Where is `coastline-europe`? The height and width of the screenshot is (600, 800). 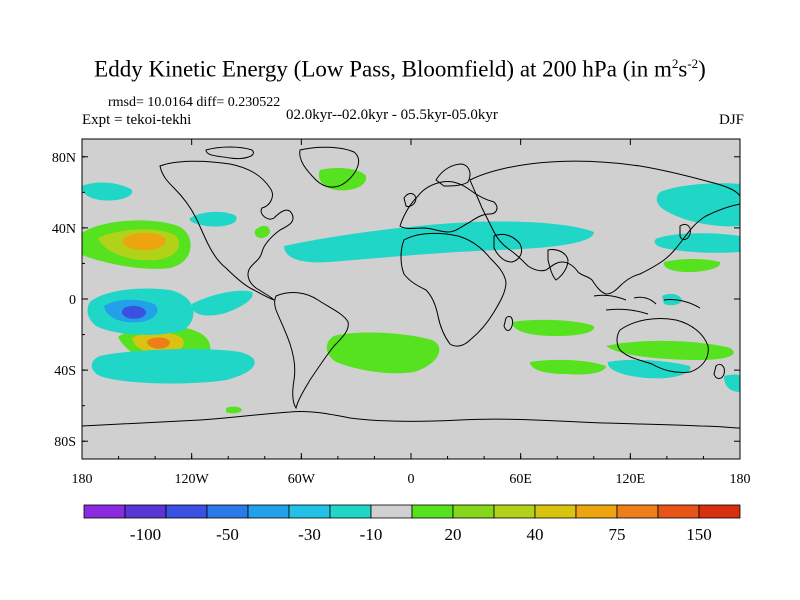
coastline-europe is located at coordinates (448, 207).